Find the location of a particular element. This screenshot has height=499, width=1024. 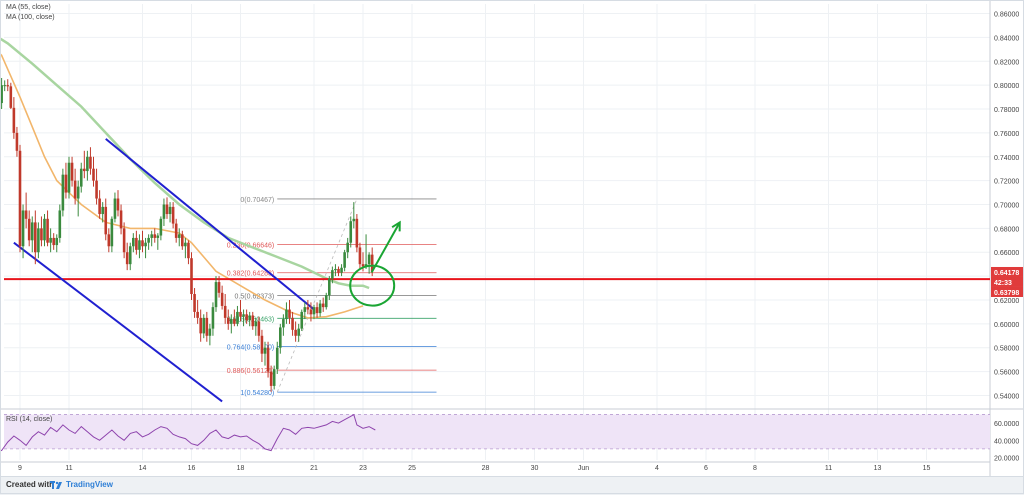

price-tick-label: 0.56000 is located at coordinates (1006, 373).